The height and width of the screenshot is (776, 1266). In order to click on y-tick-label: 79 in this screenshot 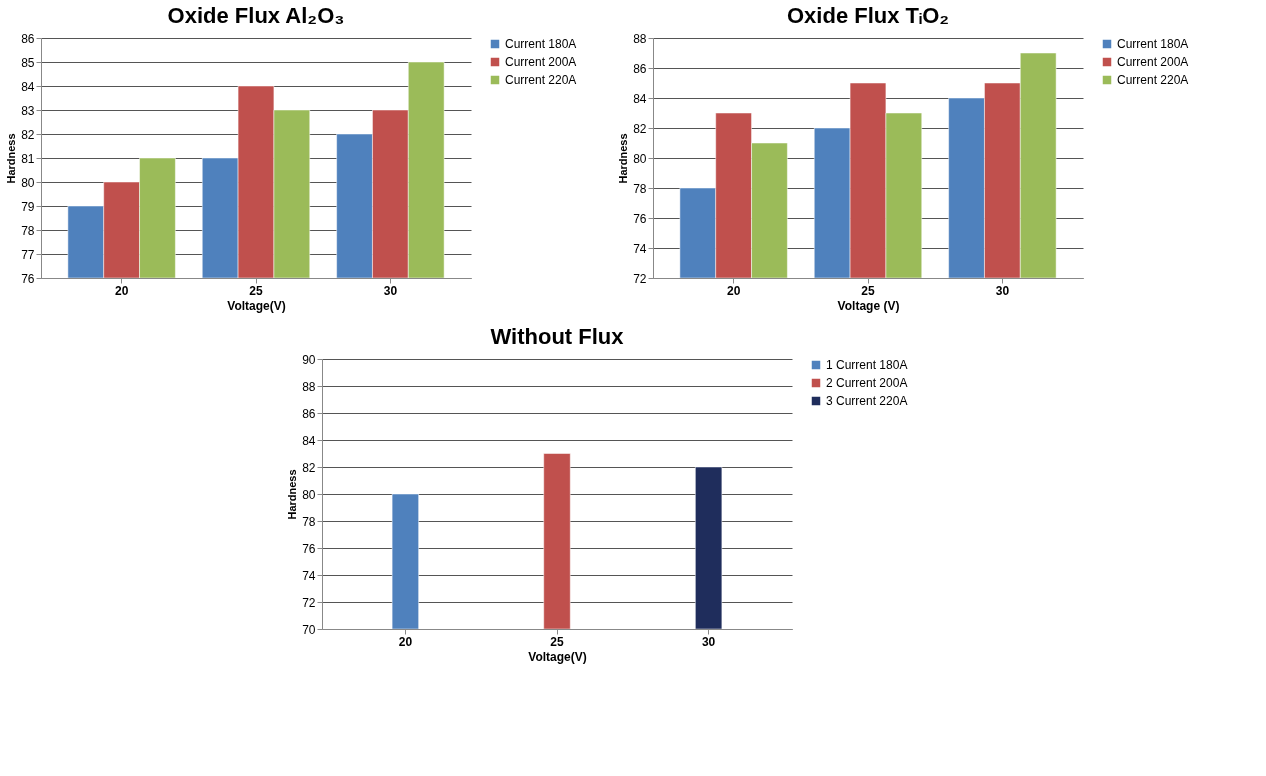, I will do `click(28, 206)`.